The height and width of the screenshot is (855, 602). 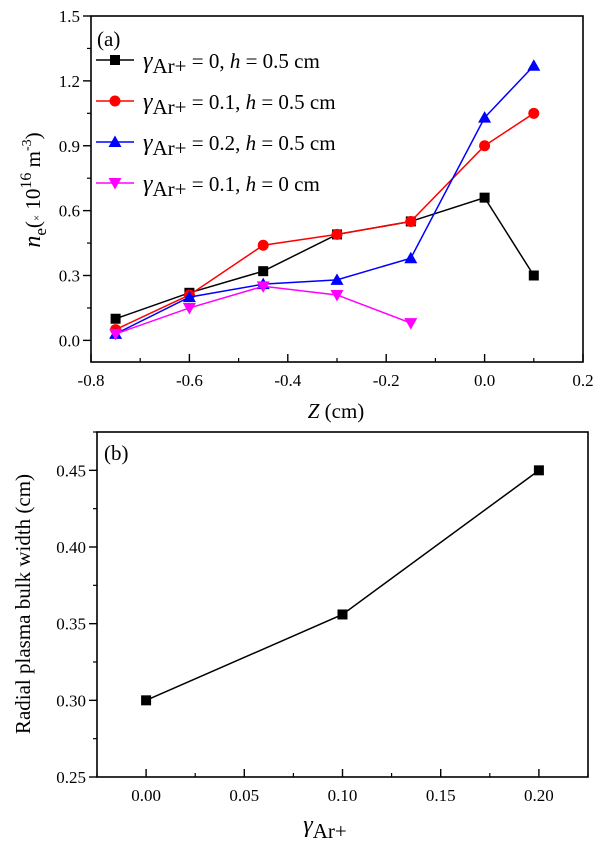 I want to click on series-line, so click(x=263, y=310).